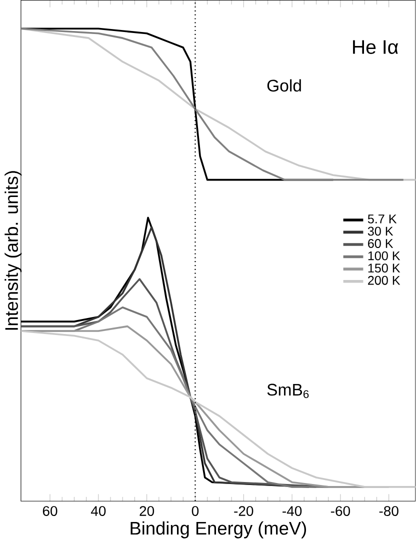 This screenshot has width=416, height=543. Describe the element at coordinates (285, 85) in the screenshot. I see `annotation: Gold` at that location.